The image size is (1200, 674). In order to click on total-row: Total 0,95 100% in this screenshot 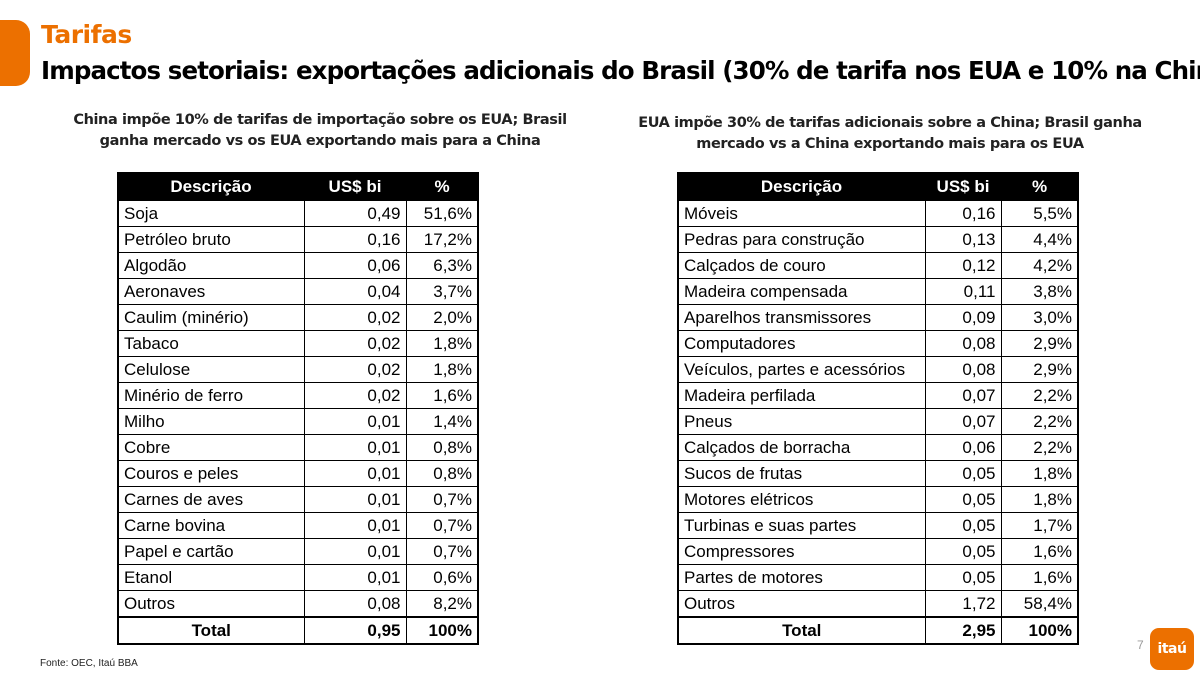, I will do `click(298, 630)`.